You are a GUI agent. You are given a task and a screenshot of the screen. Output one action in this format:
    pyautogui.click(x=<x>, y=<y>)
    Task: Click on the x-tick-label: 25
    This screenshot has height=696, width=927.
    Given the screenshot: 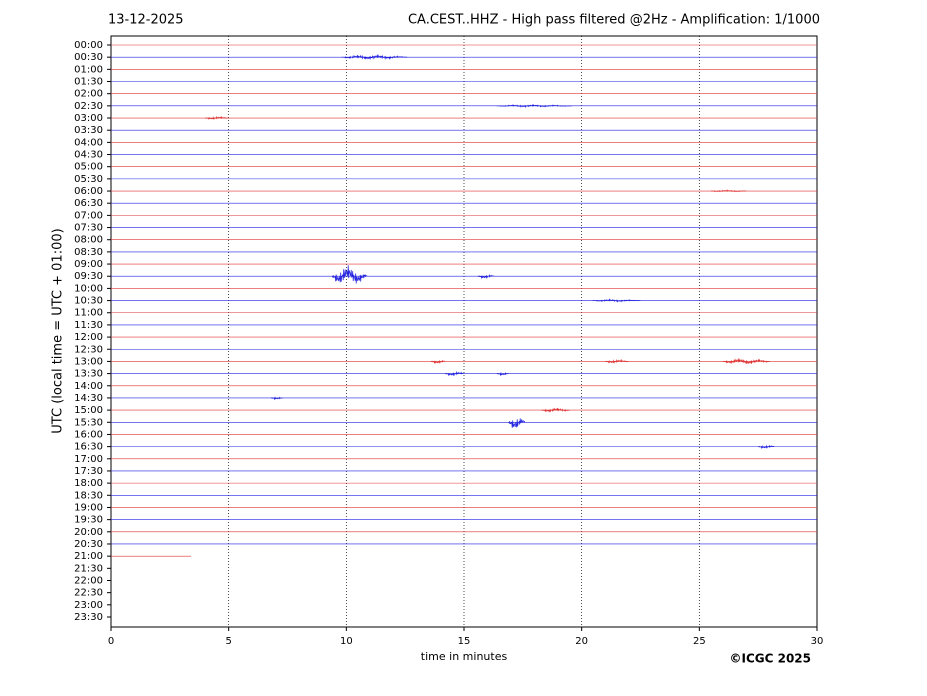 What is the action you would take?
    pyautogui.click(x=699, y=641)
    